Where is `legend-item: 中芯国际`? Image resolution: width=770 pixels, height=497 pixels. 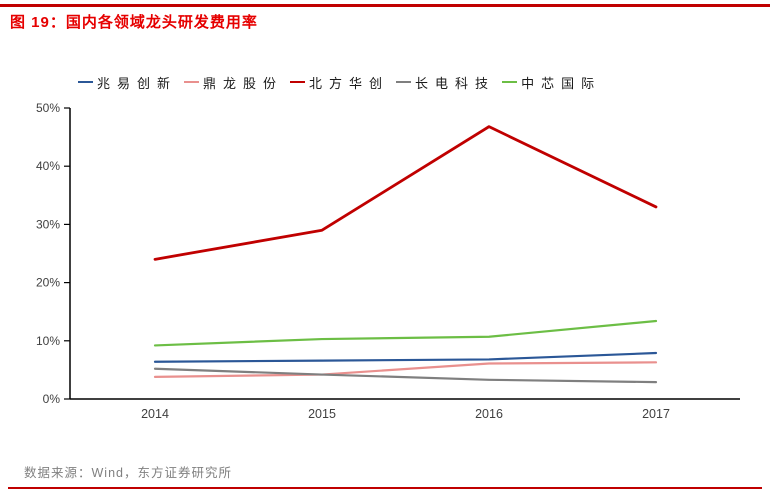
legend-item: 中芯国际 is located at coordinates (551, 82).